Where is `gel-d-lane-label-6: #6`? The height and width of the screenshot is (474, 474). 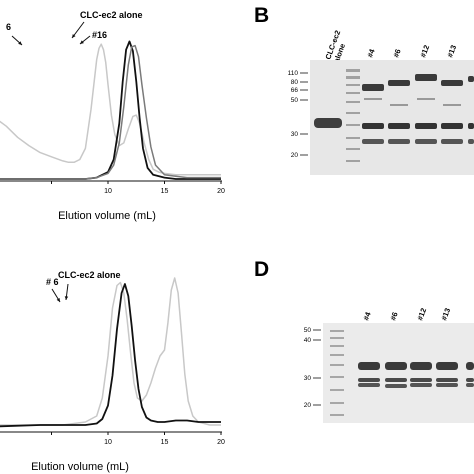
gel-d-lane-label-6: #6 is located at coordinates (393, 316).